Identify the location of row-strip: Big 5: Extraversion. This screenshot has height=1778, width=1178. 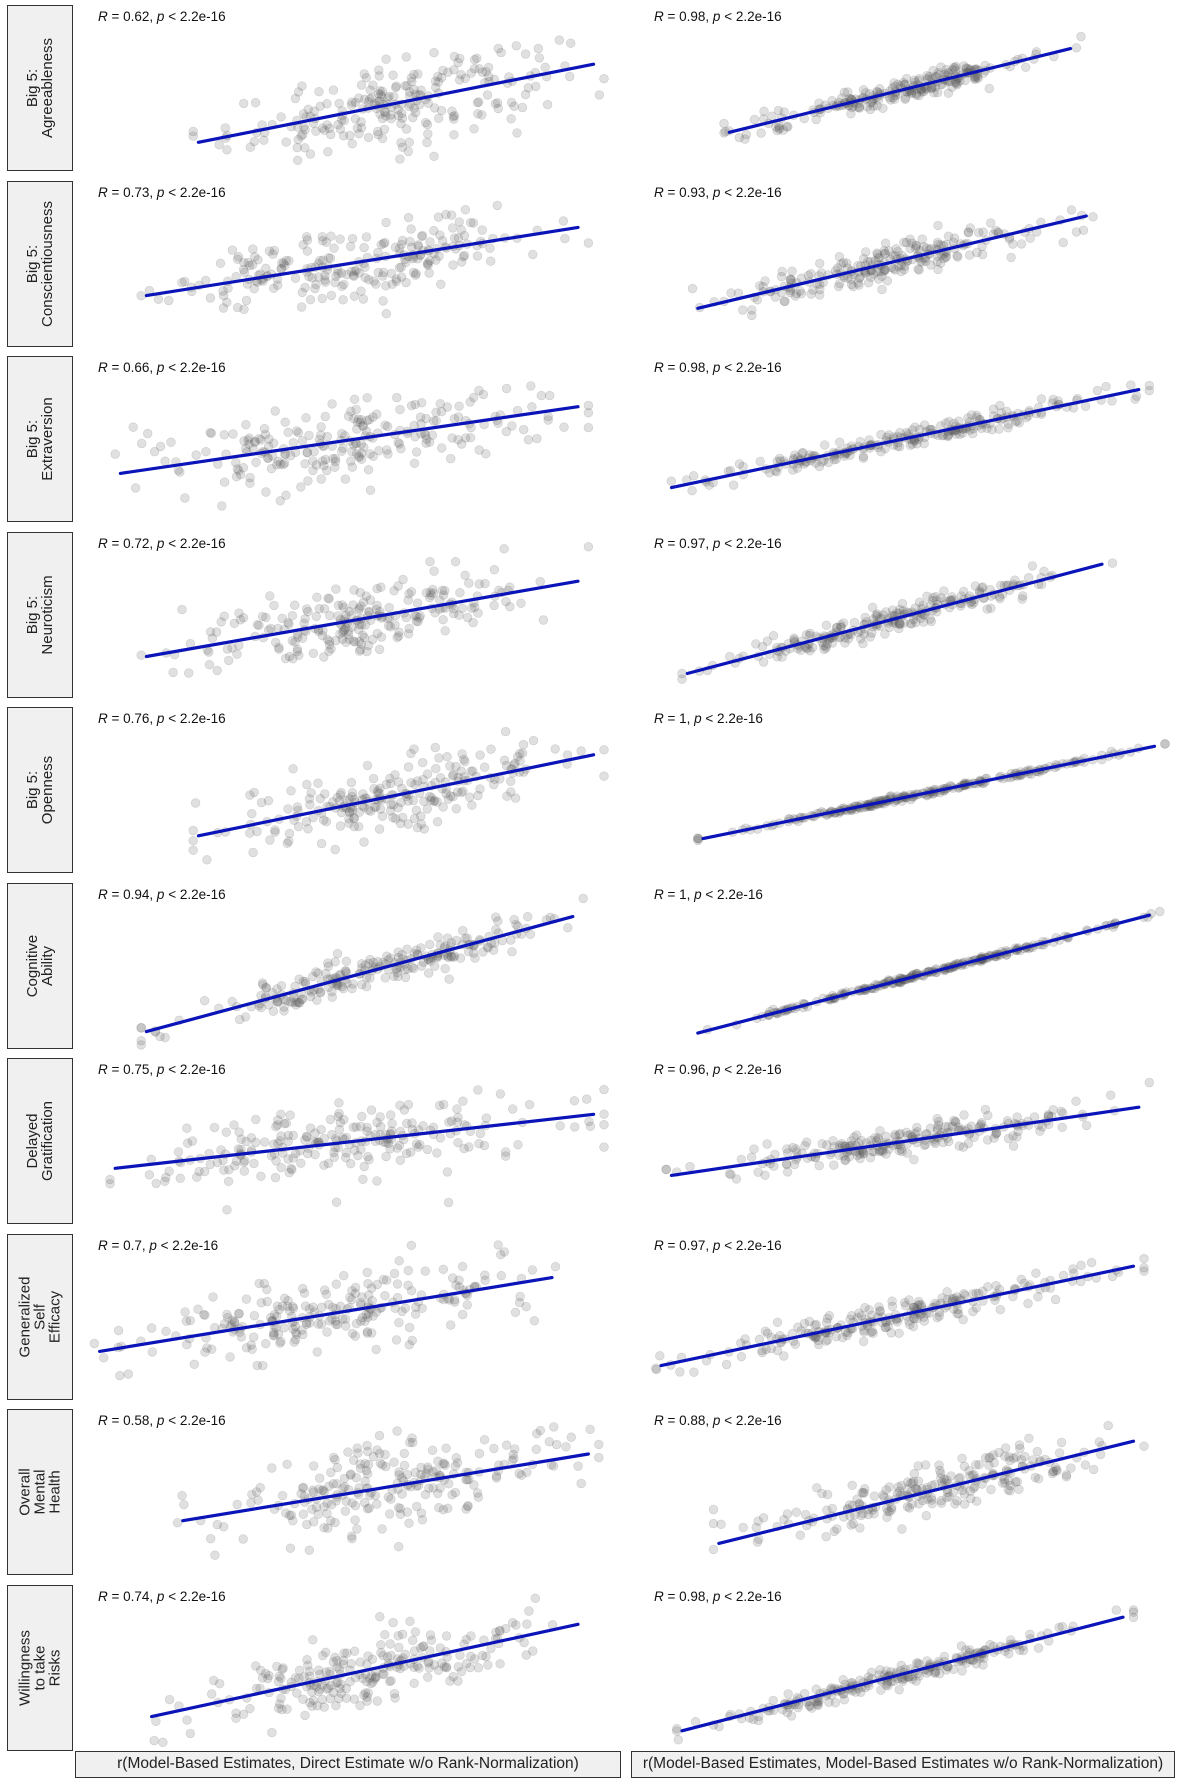
(40, 439).